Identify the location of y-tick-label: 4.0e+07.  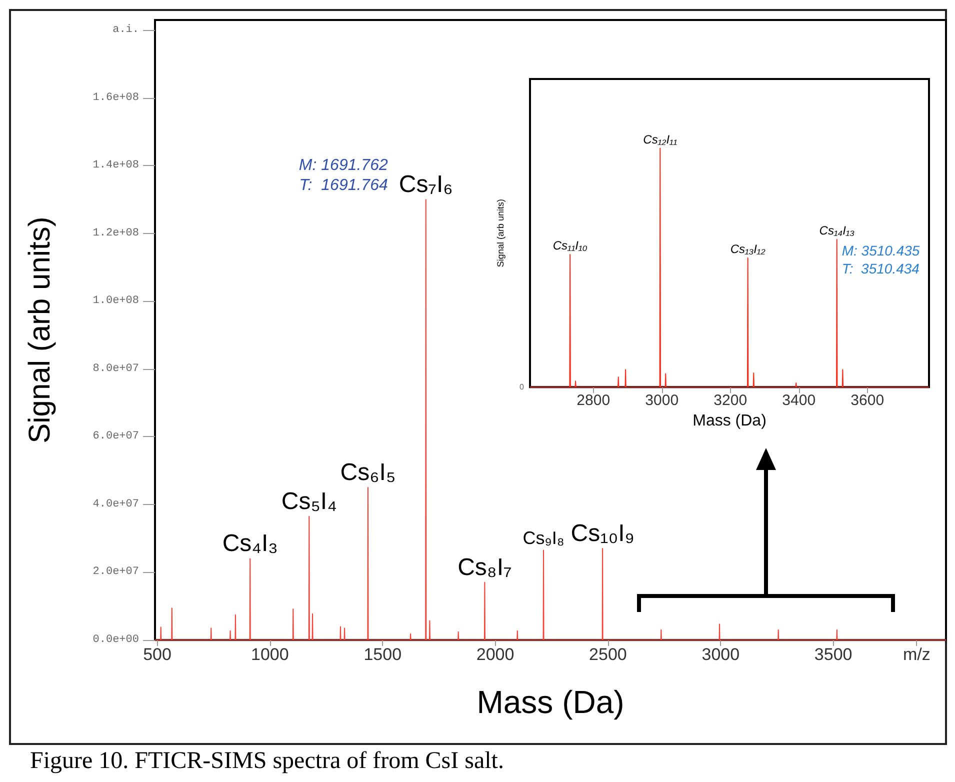
(115, 504).